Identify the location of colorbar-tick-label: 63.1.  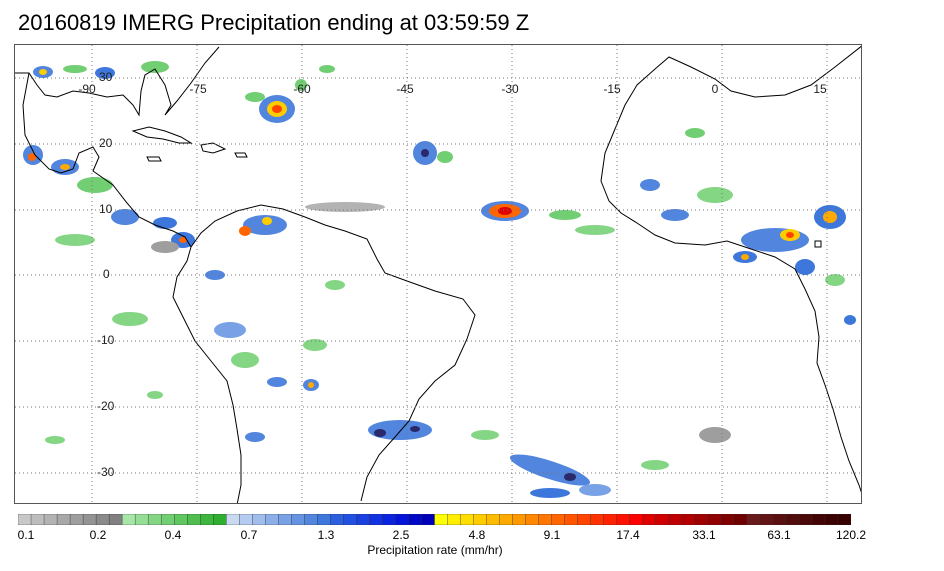
(779, 535).